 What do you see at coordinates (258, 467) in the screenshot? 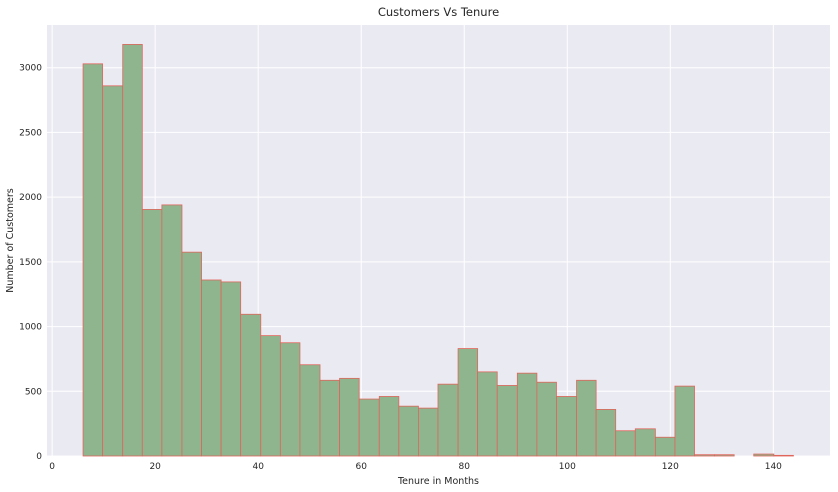
I see `x-tick-label: 40` at bounding box center [258, 467].